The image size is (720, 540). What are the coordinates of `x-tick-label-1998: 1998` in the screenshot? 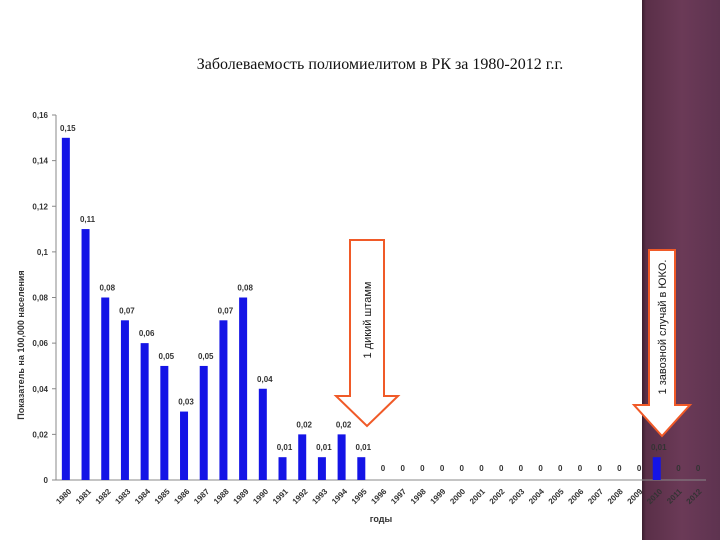 It's located at (418, 496).